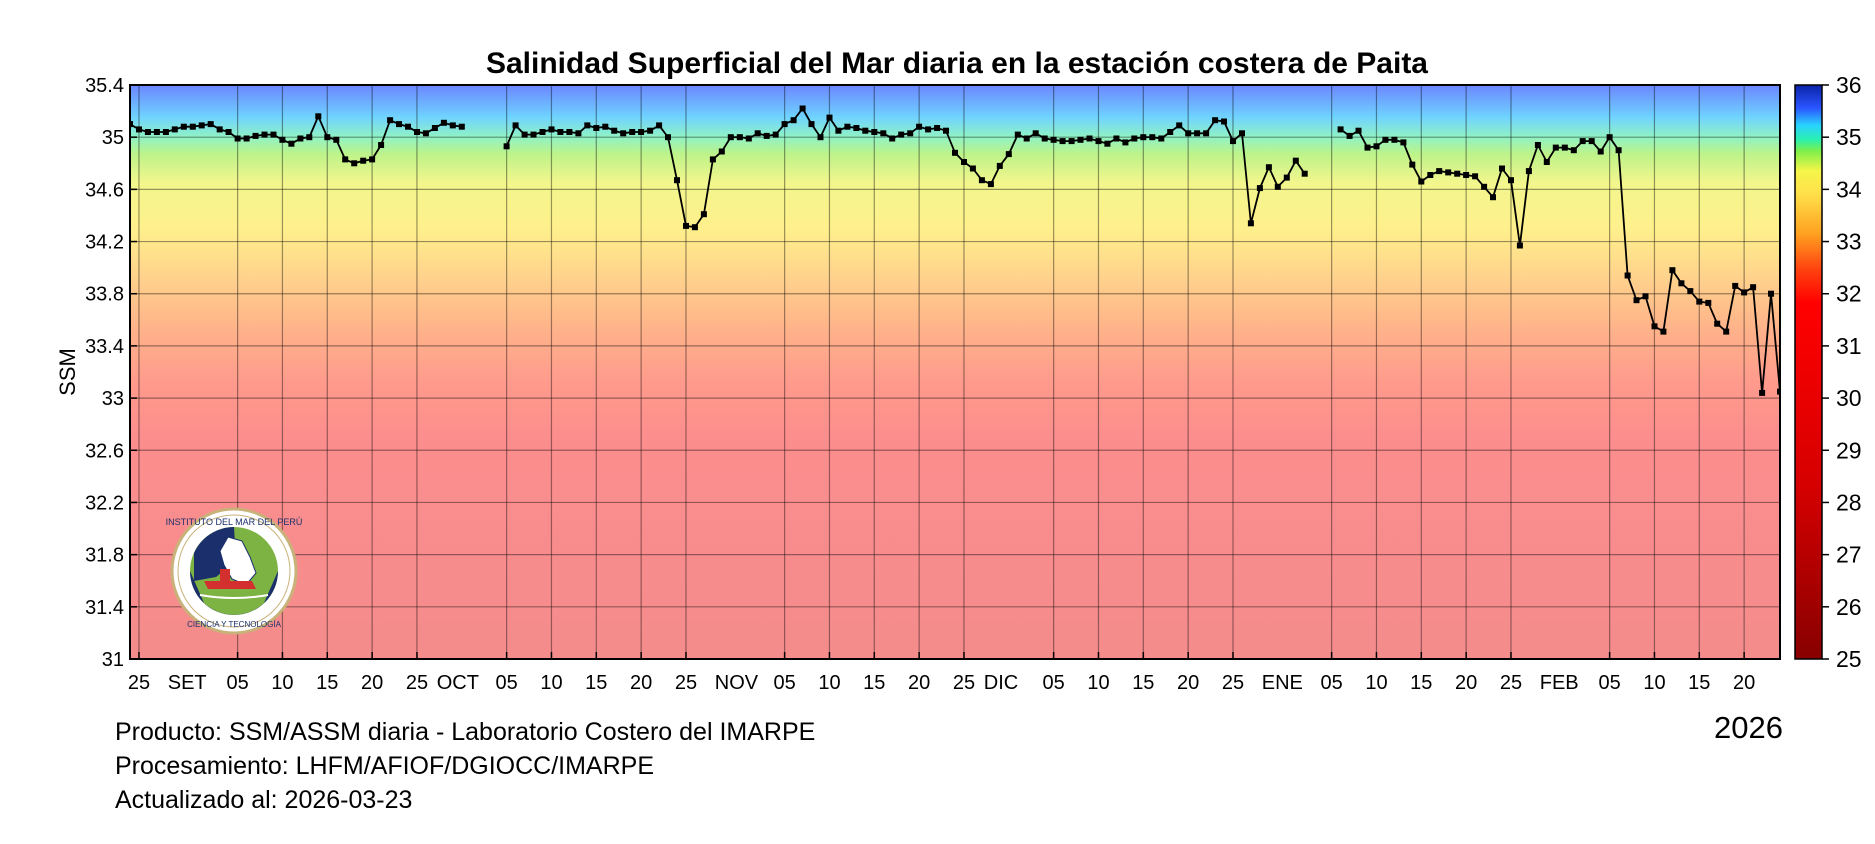 The image size is (1875, 844). What do you see at coordinates (1849, 555) in the screenshot?
I see `colorbar-tick-label: 27` at bounding box center [1849, 555].